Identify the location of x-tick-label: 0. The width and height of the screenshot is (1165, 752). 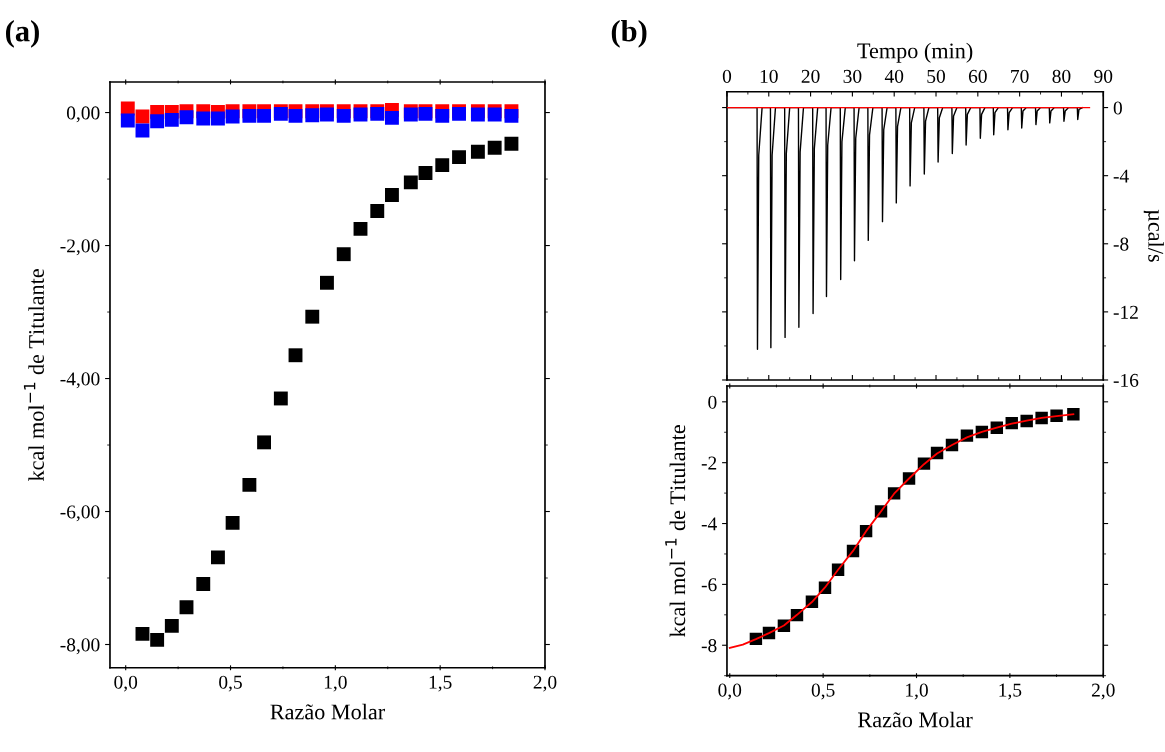
(727, 76).